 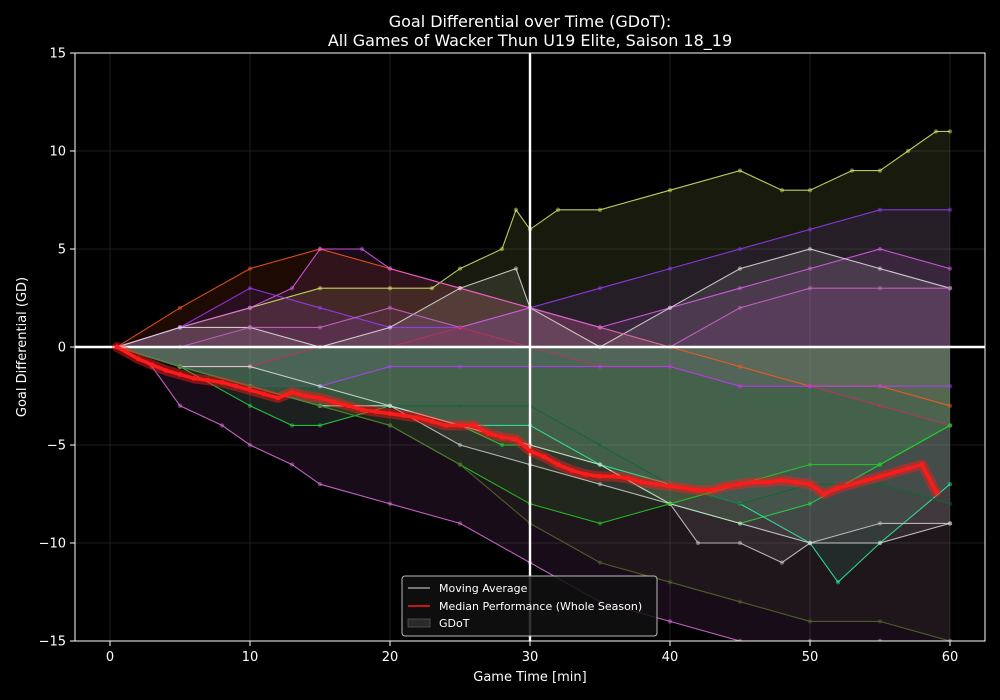 I want to click on legend-median-label: Median Performance (Whole Season), so click(x=540, y=606).